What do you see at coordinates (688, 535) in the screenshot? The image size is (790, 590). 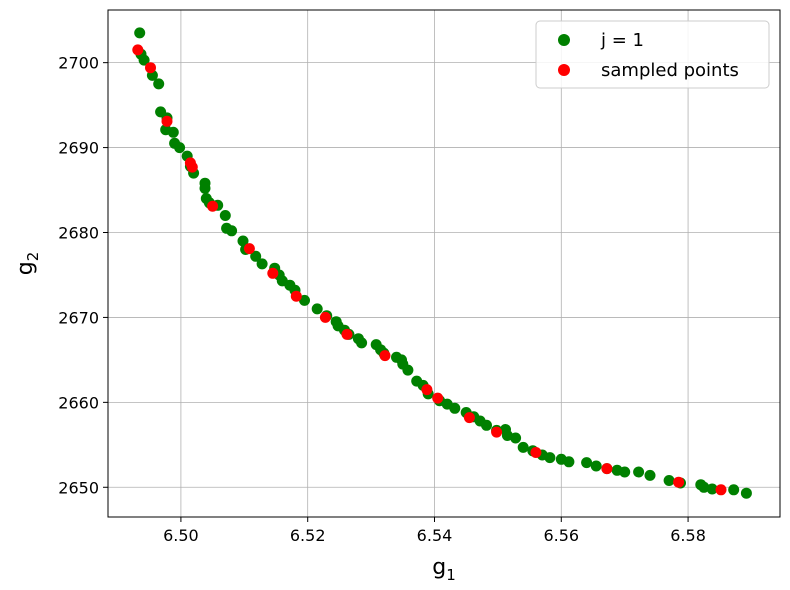 I see `x-tick-label: 6.58` at bounding box center [688, 535].